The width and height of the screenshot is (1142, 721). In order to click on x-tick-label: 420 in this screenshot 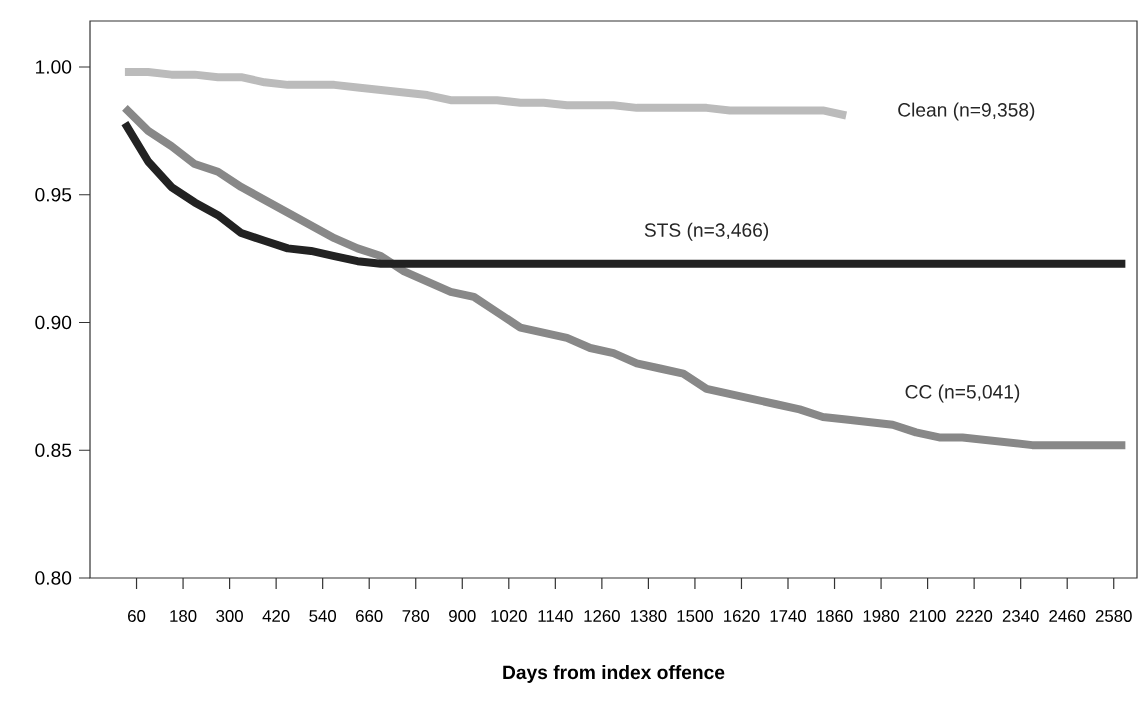, I will do `click(276, 616)`.